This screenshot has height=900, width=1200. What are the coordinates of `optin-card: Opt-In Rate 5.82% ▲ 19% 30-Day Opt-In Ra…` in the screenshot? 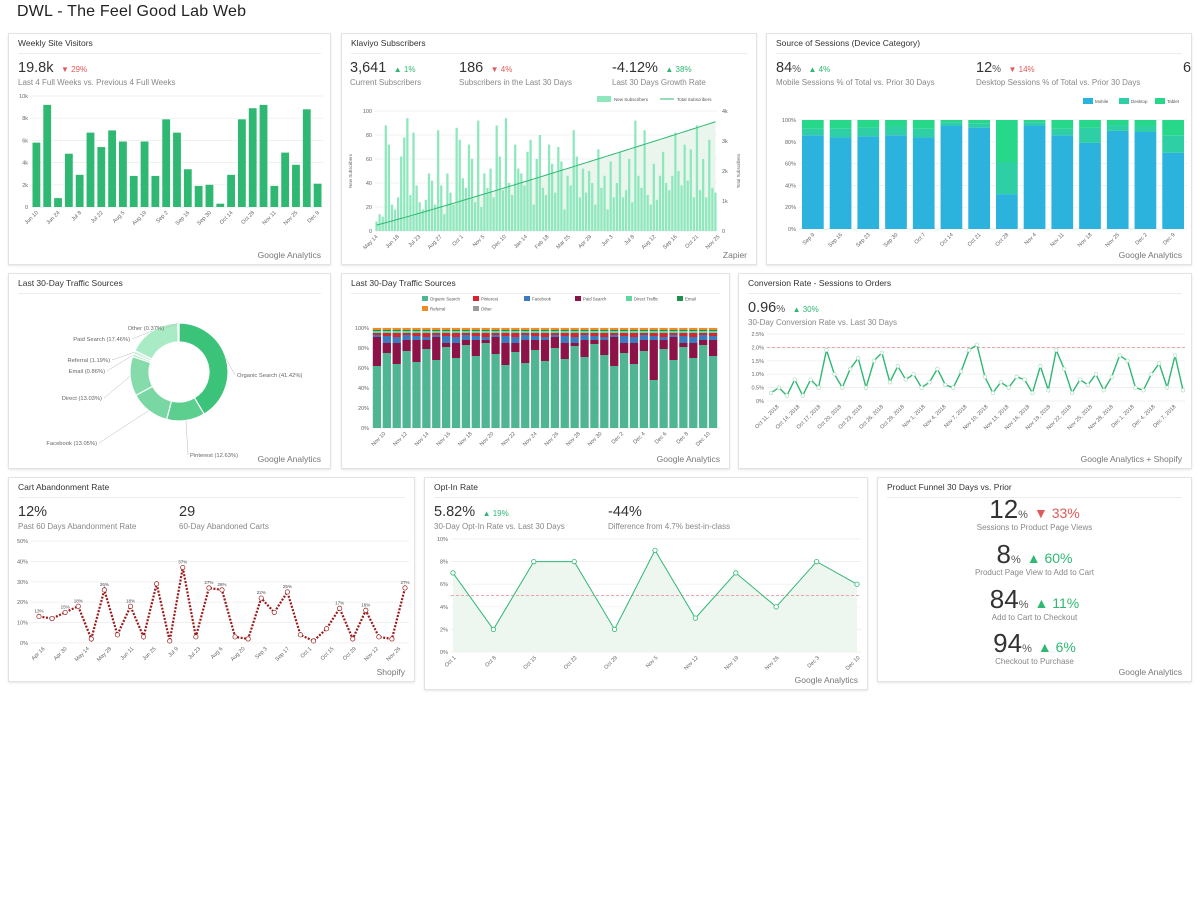 It's located at (646, 583).